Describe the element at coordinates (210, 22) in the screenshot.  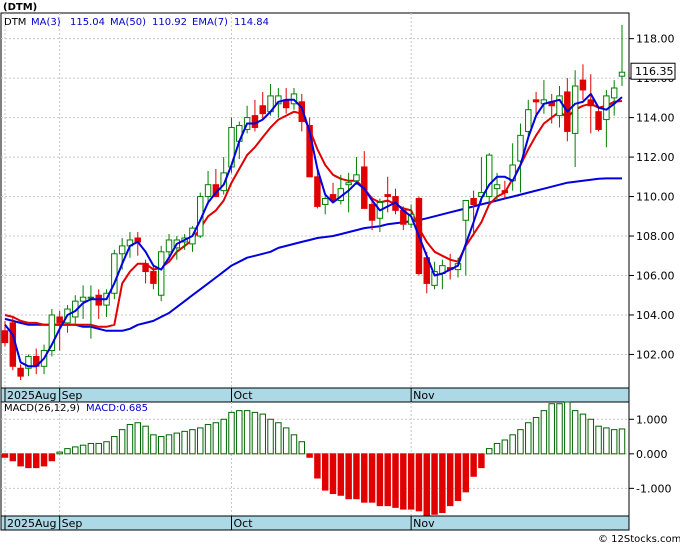
I see `legend-ema7-label: EMA(7)` at that location.